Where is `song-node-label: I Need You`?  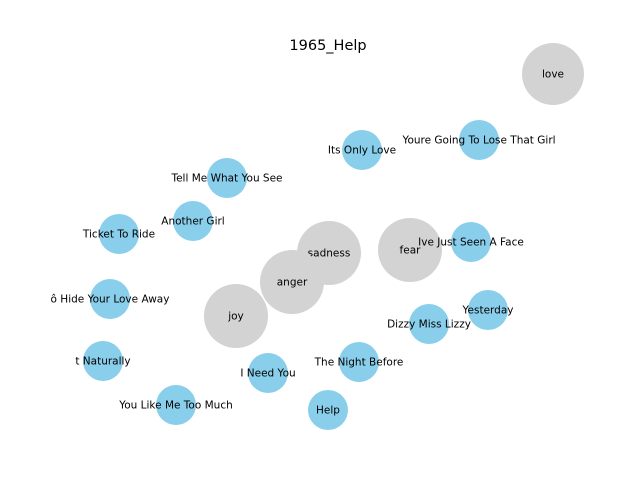 song-node-label: I Need You is located at coordinates (267, 374).